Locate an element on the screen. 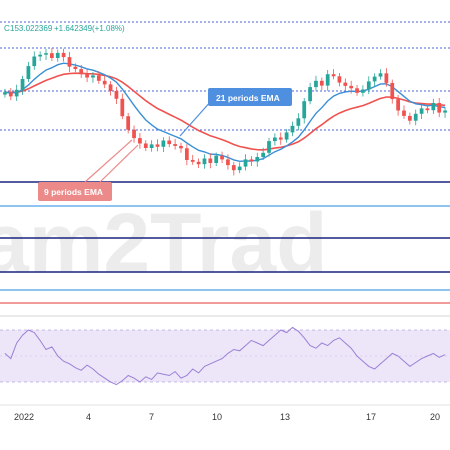 The image size is (450, 450). rsi-pane is located at coordinates (225, 356).